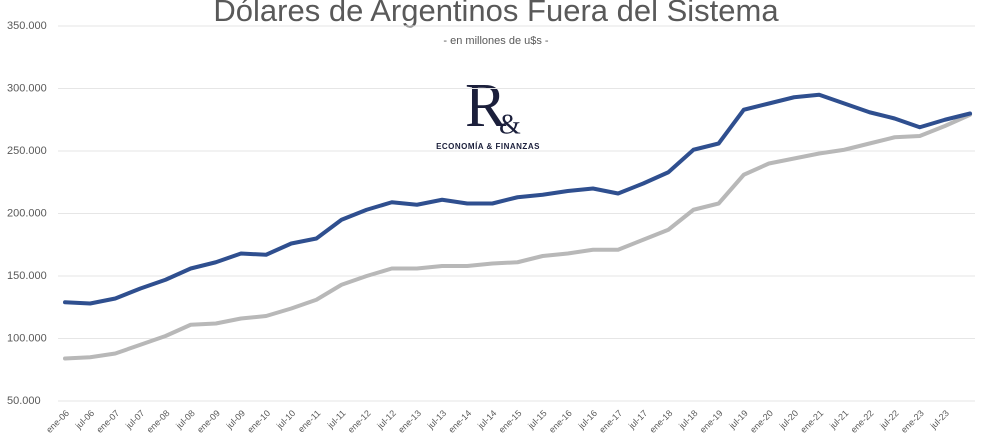  Describe the element at coordinates (587, 419) in the screenshot. I see `x-tick-label: jul-16` at that location.